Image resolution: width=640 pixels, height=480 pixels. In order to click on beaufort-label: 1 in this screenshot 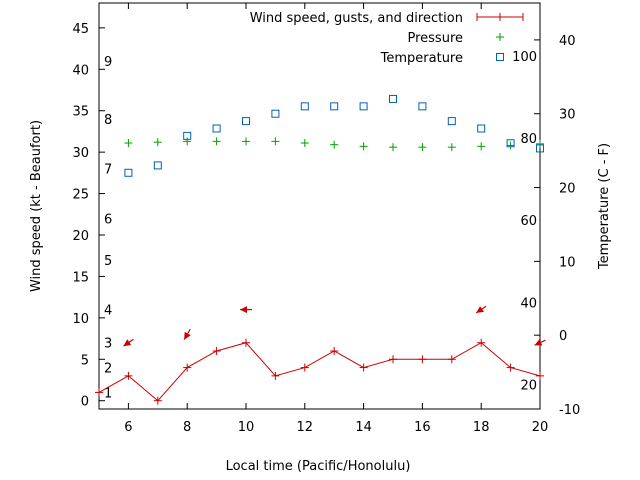, I will do `click(108, 393)`.